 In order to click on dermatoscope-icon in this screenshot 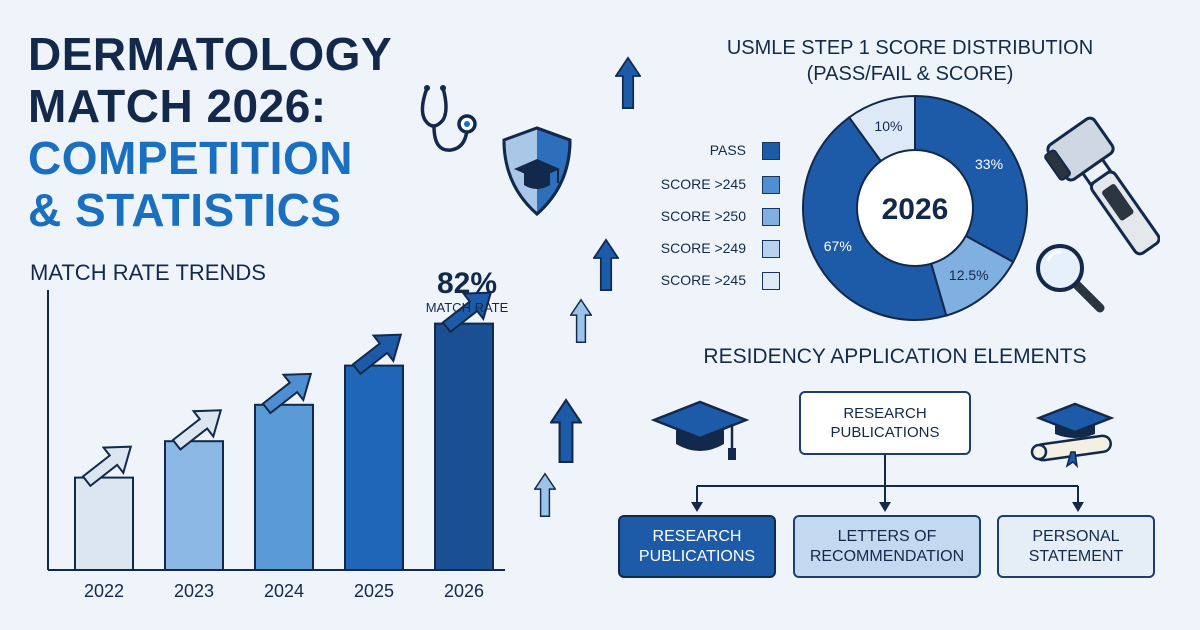, I will do `click(1102, 186)`.